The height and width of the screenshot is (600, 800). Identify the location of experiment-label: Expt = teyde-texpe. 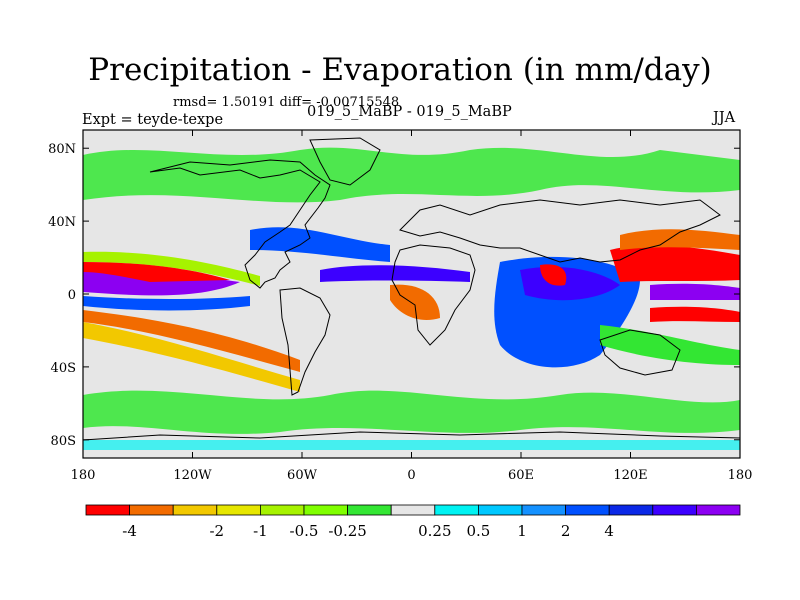
(153, 120).